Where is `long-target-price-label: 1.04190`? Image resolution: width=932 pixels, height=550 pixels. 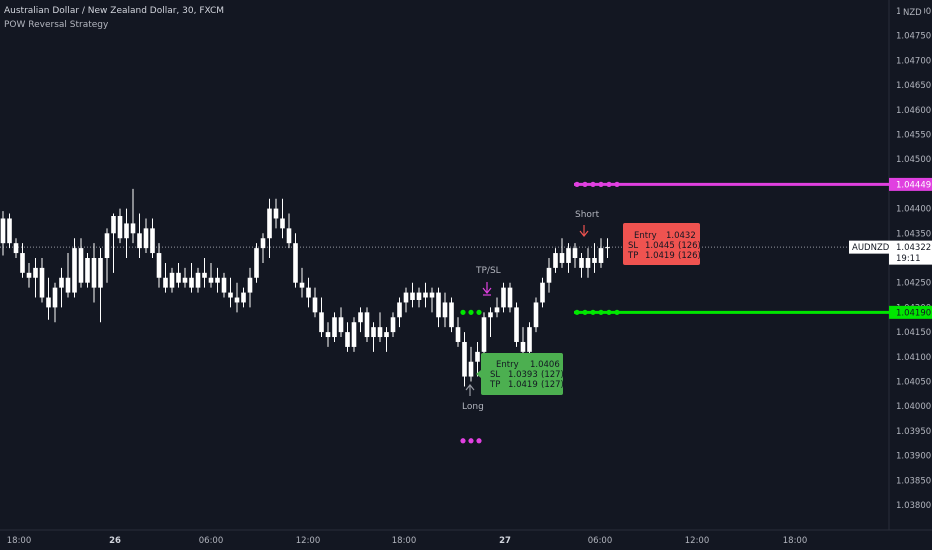
long-target-price-label: 1.04190 is located at coordinates (910, 312).